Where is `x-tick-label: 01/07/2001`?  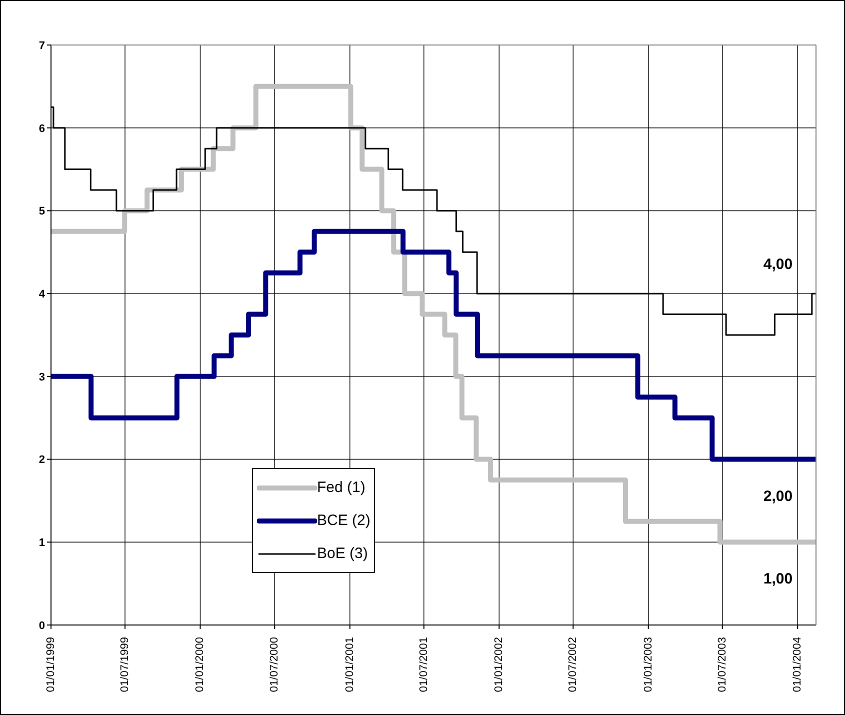 x-tick-label: 01/07/2001 is located at coordinates (424, 664).